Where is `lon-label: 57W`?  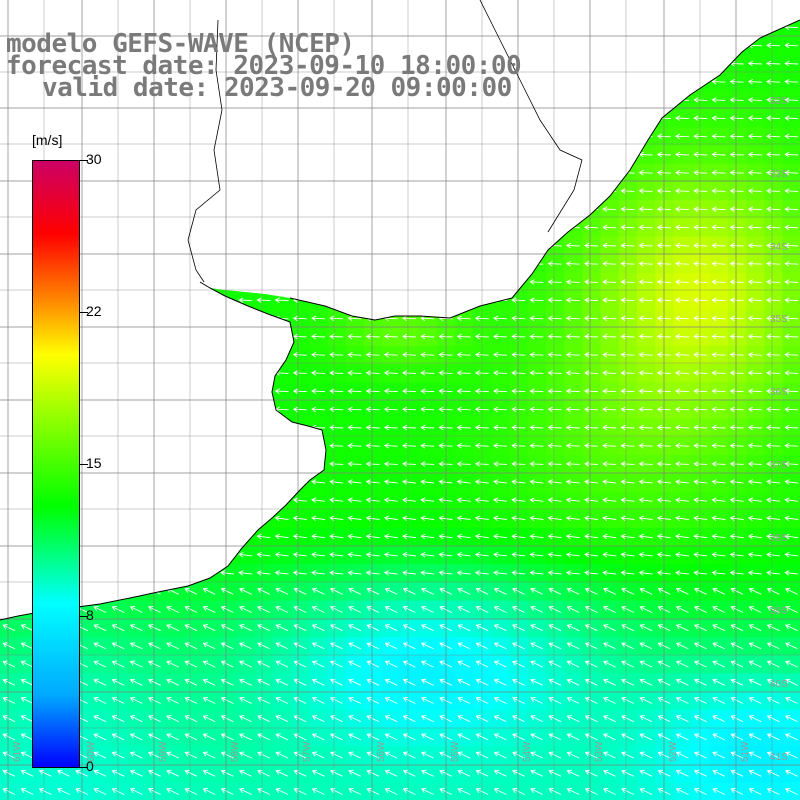
lon-label: 57W is located at coordinates (307, 751).